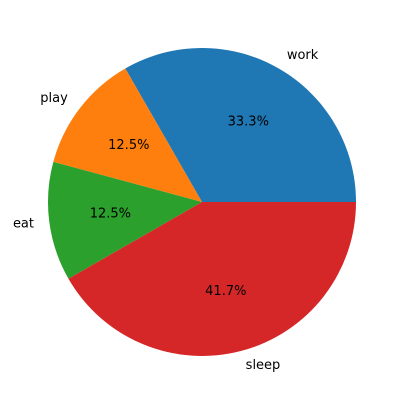 The image size is (404, 409). What do you see at coordinates (110, 213) in the screenshot?
I see `percent-label-eat: 12.5%` at bounding box center [110, 213].